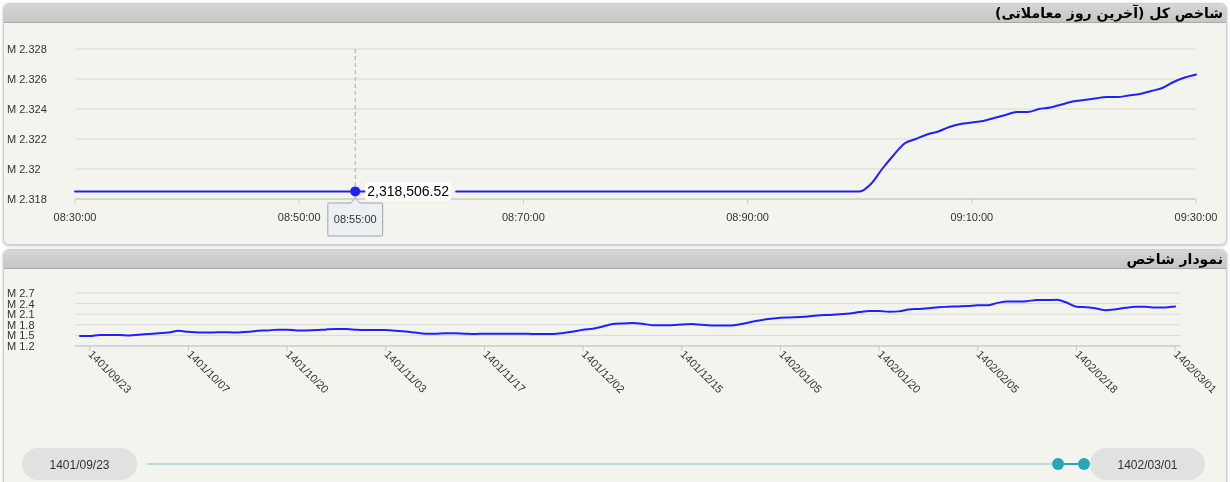  What do you see at coordinates (299, 217) in the screenshot?
I see `xtick-label: 08:50:00` at bounding box center [299, 217].